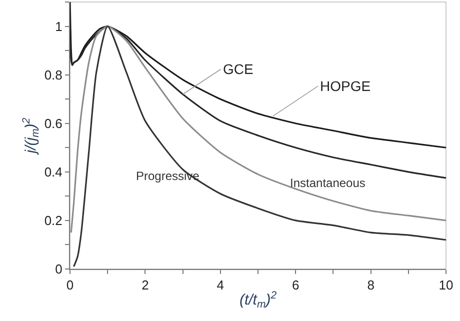  What do you see at coordinates (345, 86) in the screenshot?
I see `annotation: HOPGE` at bounding box center [345, 86].